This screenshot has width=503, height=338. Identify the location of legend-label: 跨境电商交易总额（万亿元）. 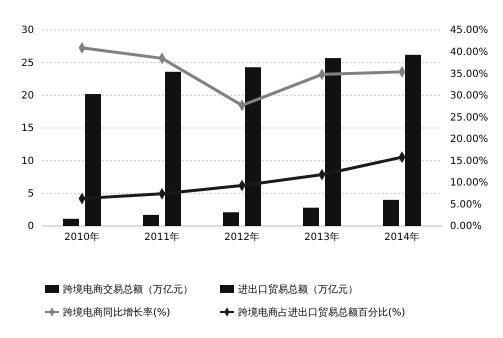
(128, 290).